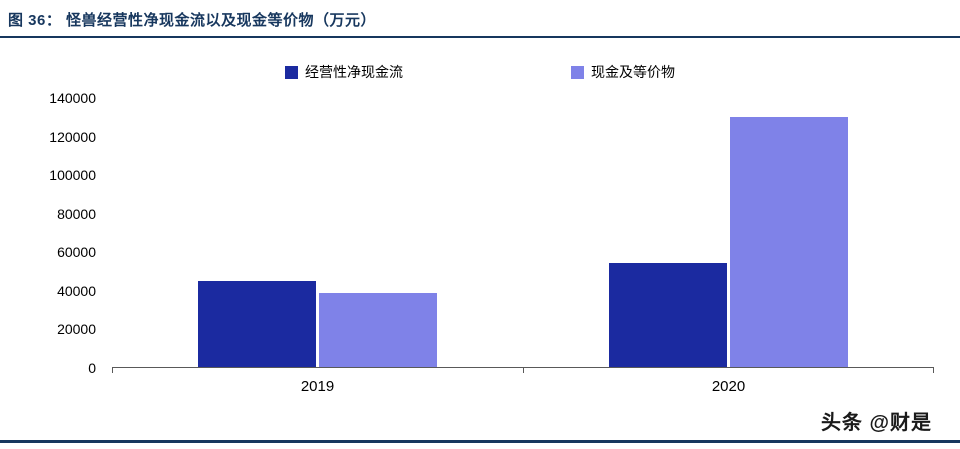 This screenshot has width=960, height=449. I want to click on watermark: 头条 @财是, so click(876, 423).